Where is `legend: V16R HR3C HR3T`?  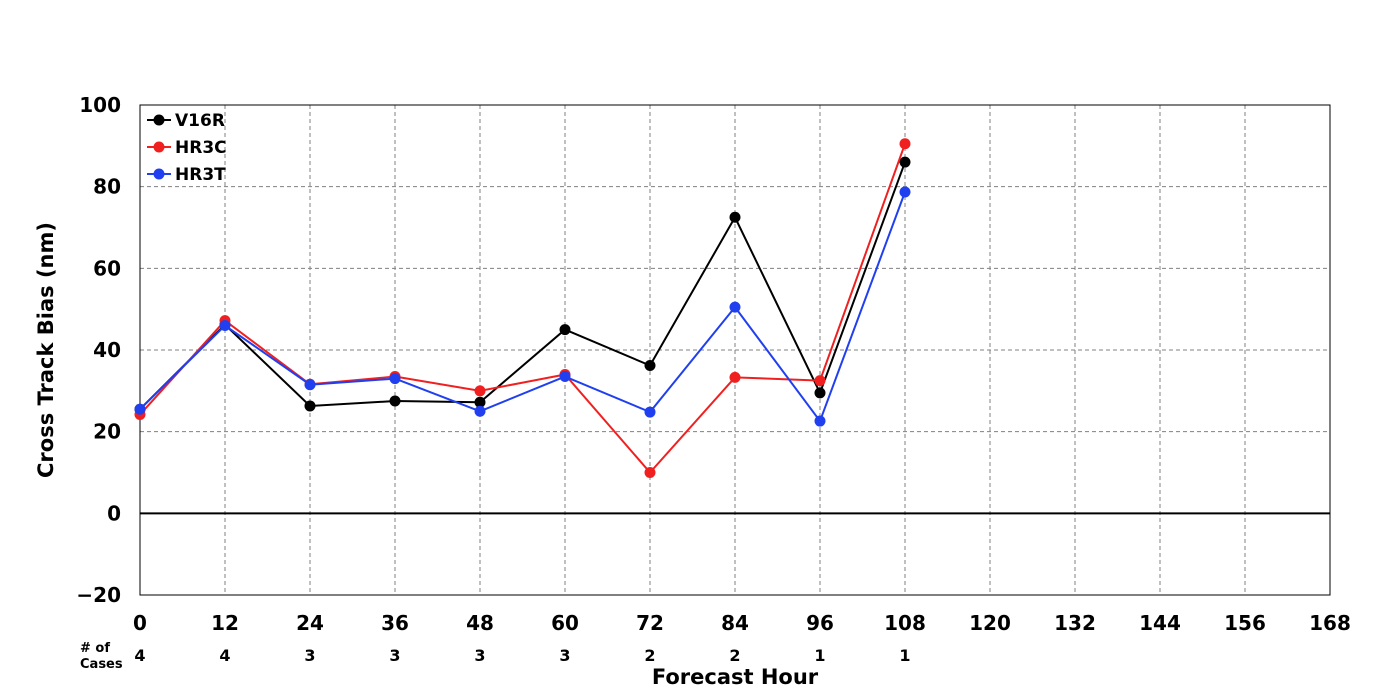 legend: V16R HR3C HR3T is located at coordinates (187, 148).